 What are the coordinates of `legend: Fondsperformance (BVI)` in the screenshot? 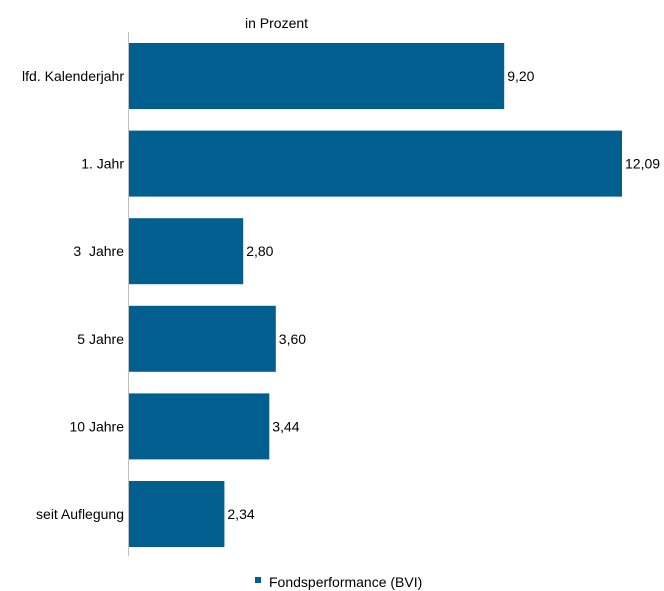 It's located at (338, 582).